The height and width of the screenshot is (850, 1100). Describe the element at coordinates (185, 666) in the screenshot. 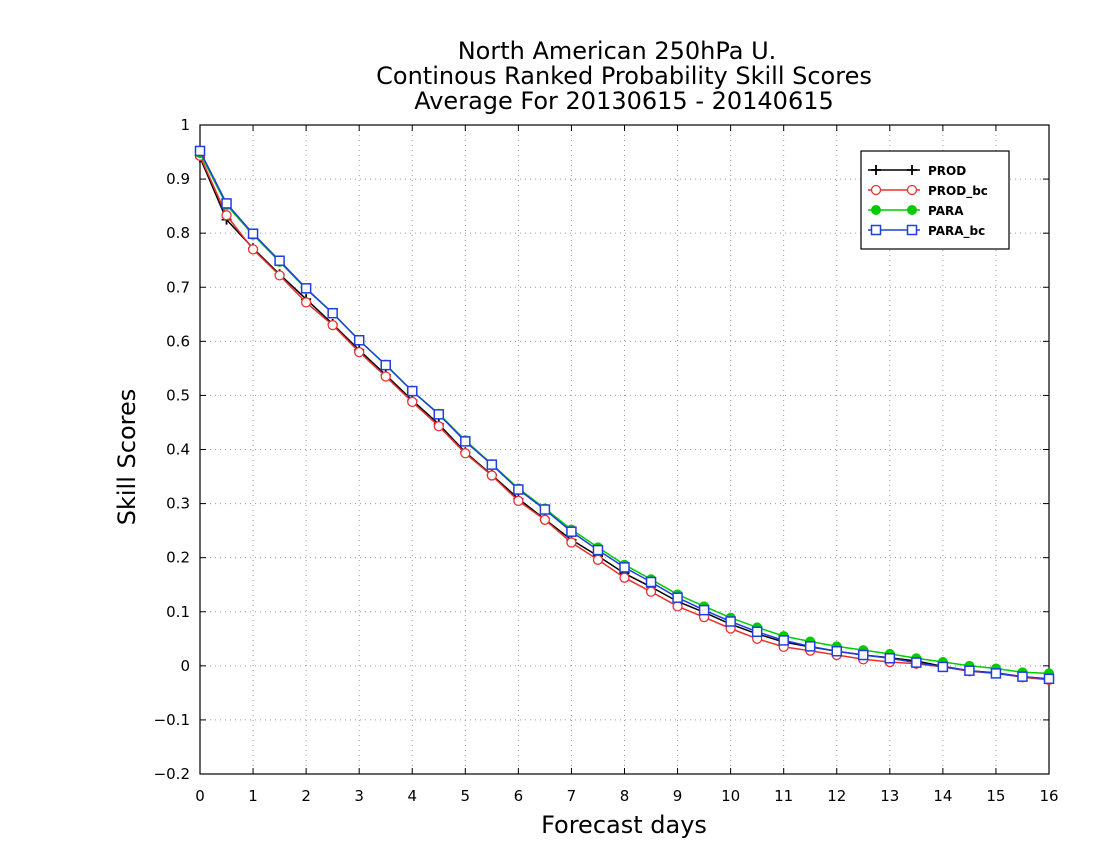

I see `y-tick-label: 0` at that location.